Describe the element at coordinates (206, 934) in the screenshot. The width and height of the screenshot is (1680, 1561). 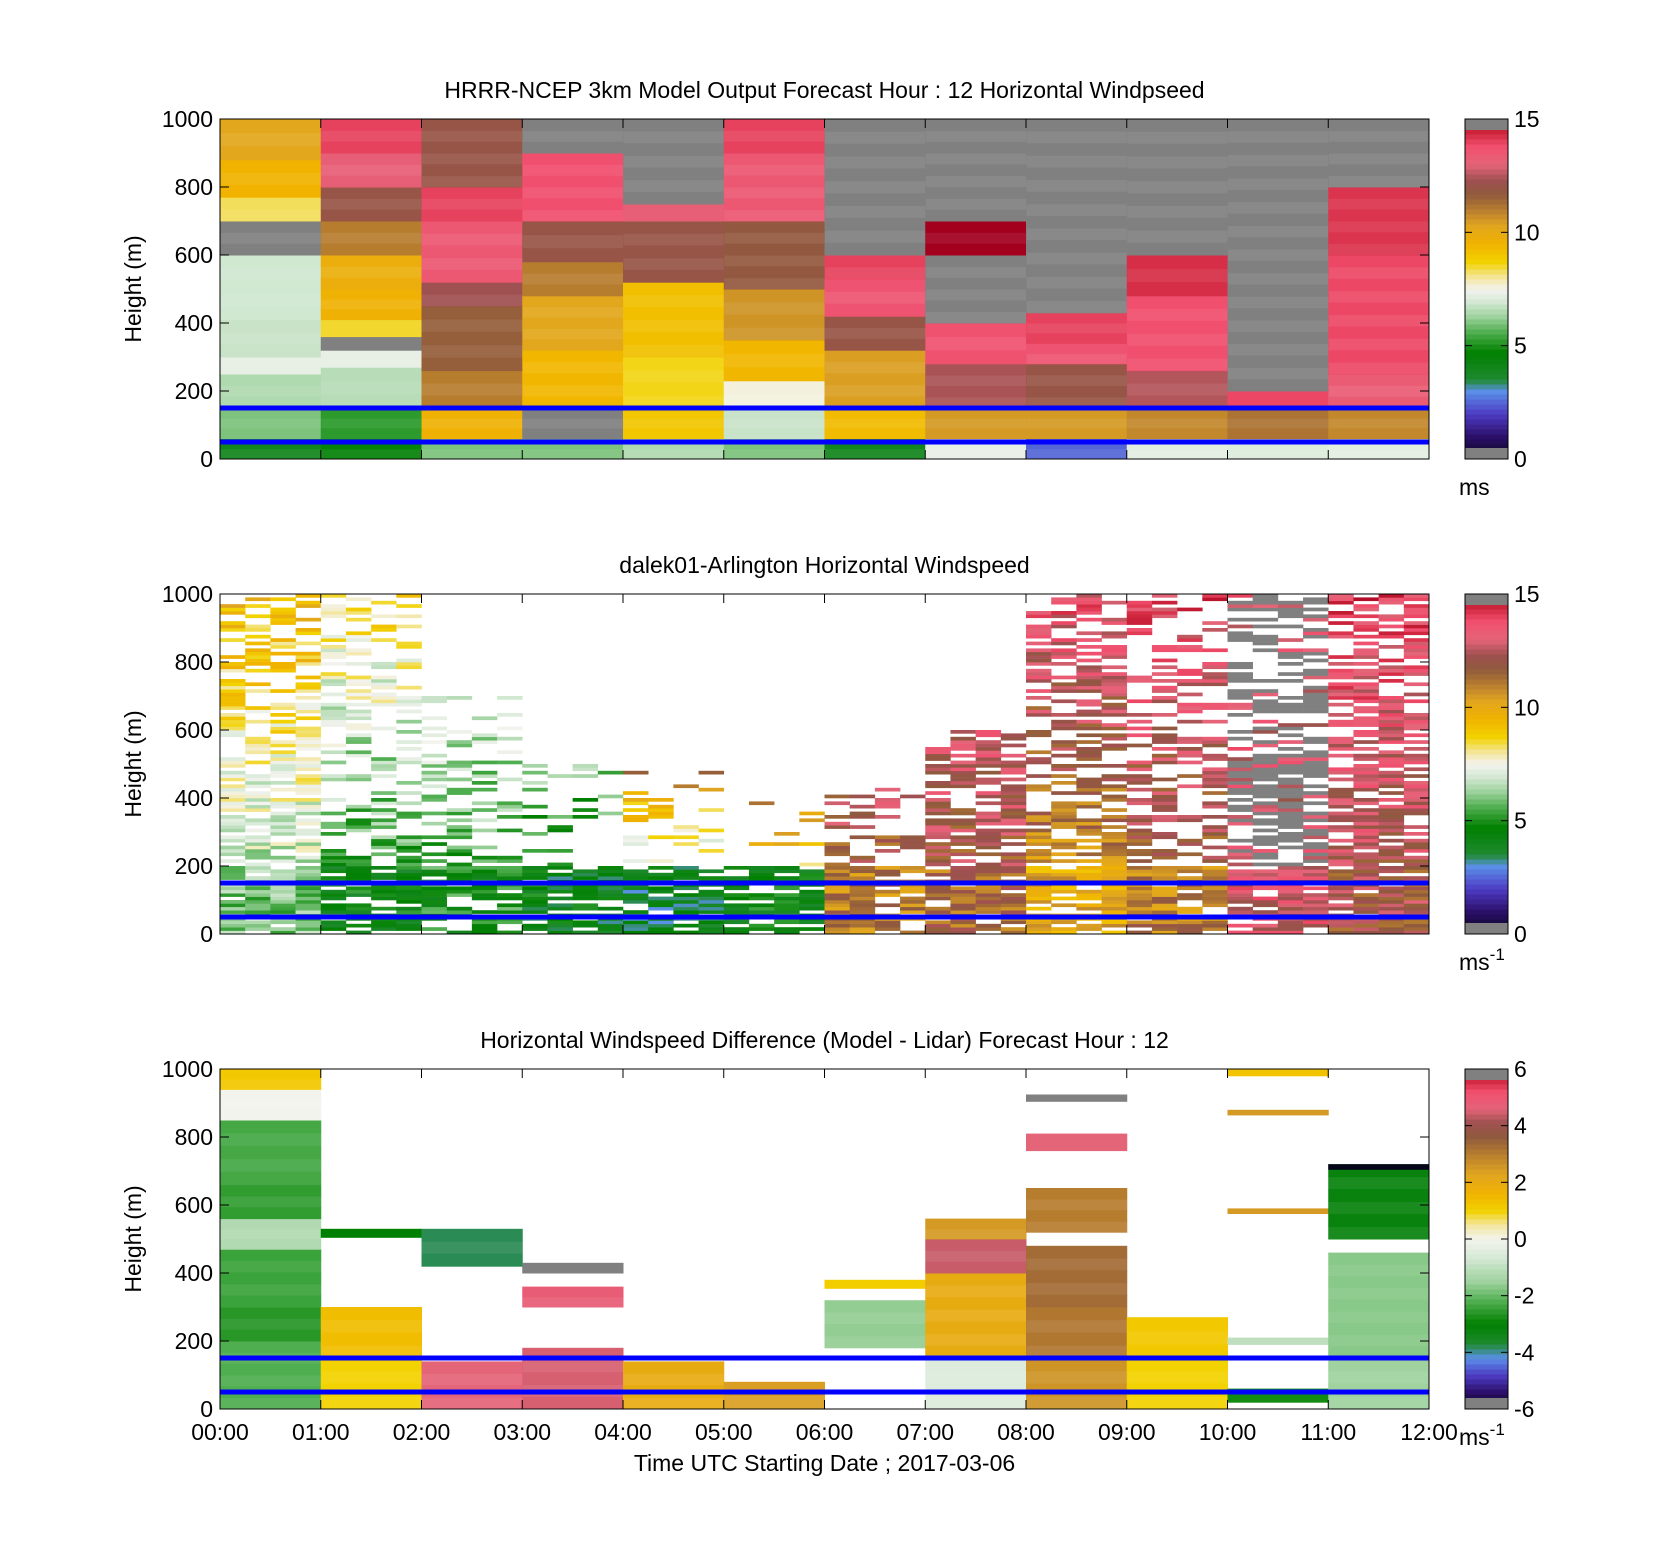
I see `y-tick-label: 0` at that location.